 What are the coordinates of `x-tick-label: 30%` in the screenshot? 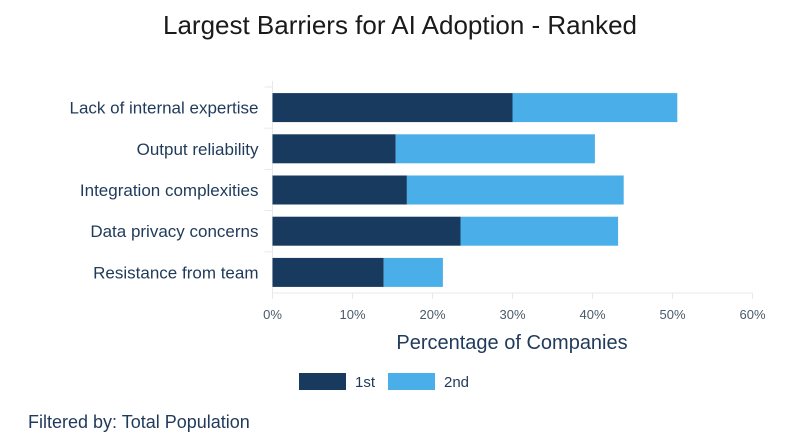 It's located at (512, 314).